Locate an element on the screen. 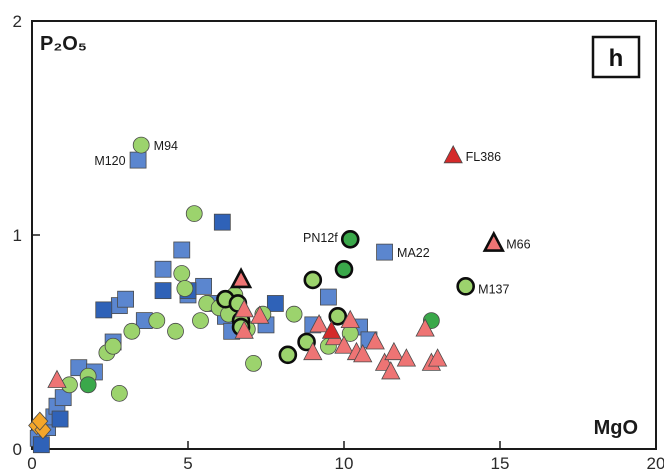 This screenshot has height=472, width=664. point-annotation: M94 is located at coordinates (166, 146).